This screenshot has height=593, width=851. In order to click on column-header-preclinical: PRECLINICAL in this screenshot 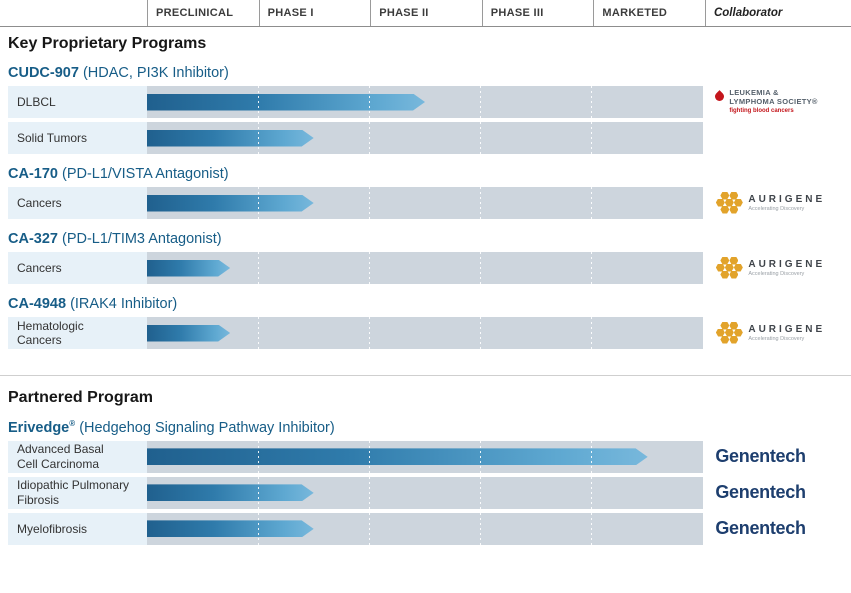, I will do `click(203, 13)`.